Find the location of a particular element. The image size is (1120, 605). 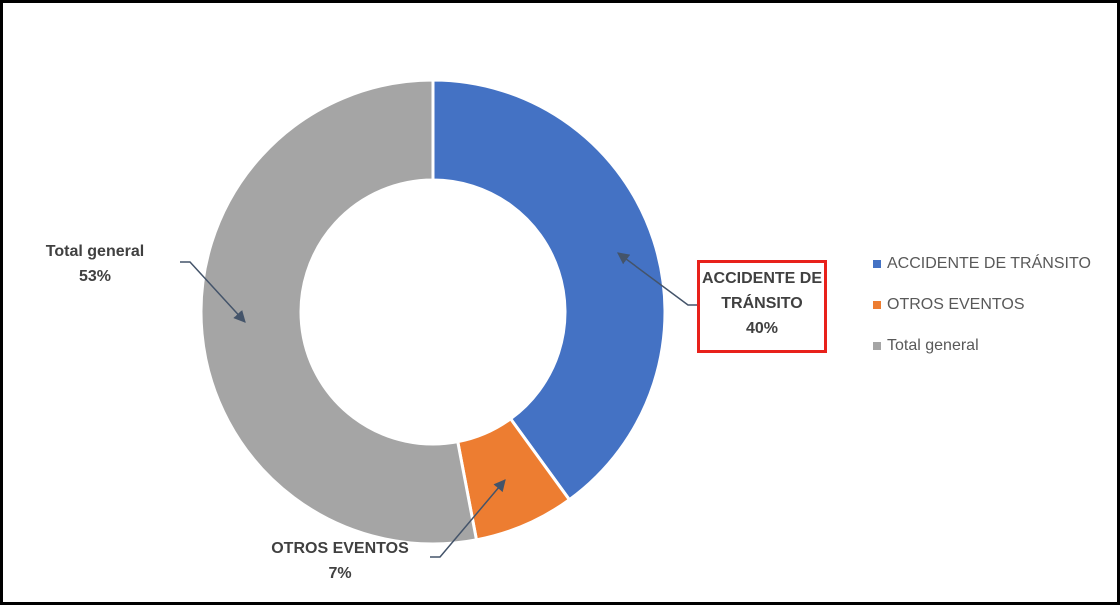

data-label: ACCIDENTE DE TRÁNSITO 40% is located at coordinates (762, 306).